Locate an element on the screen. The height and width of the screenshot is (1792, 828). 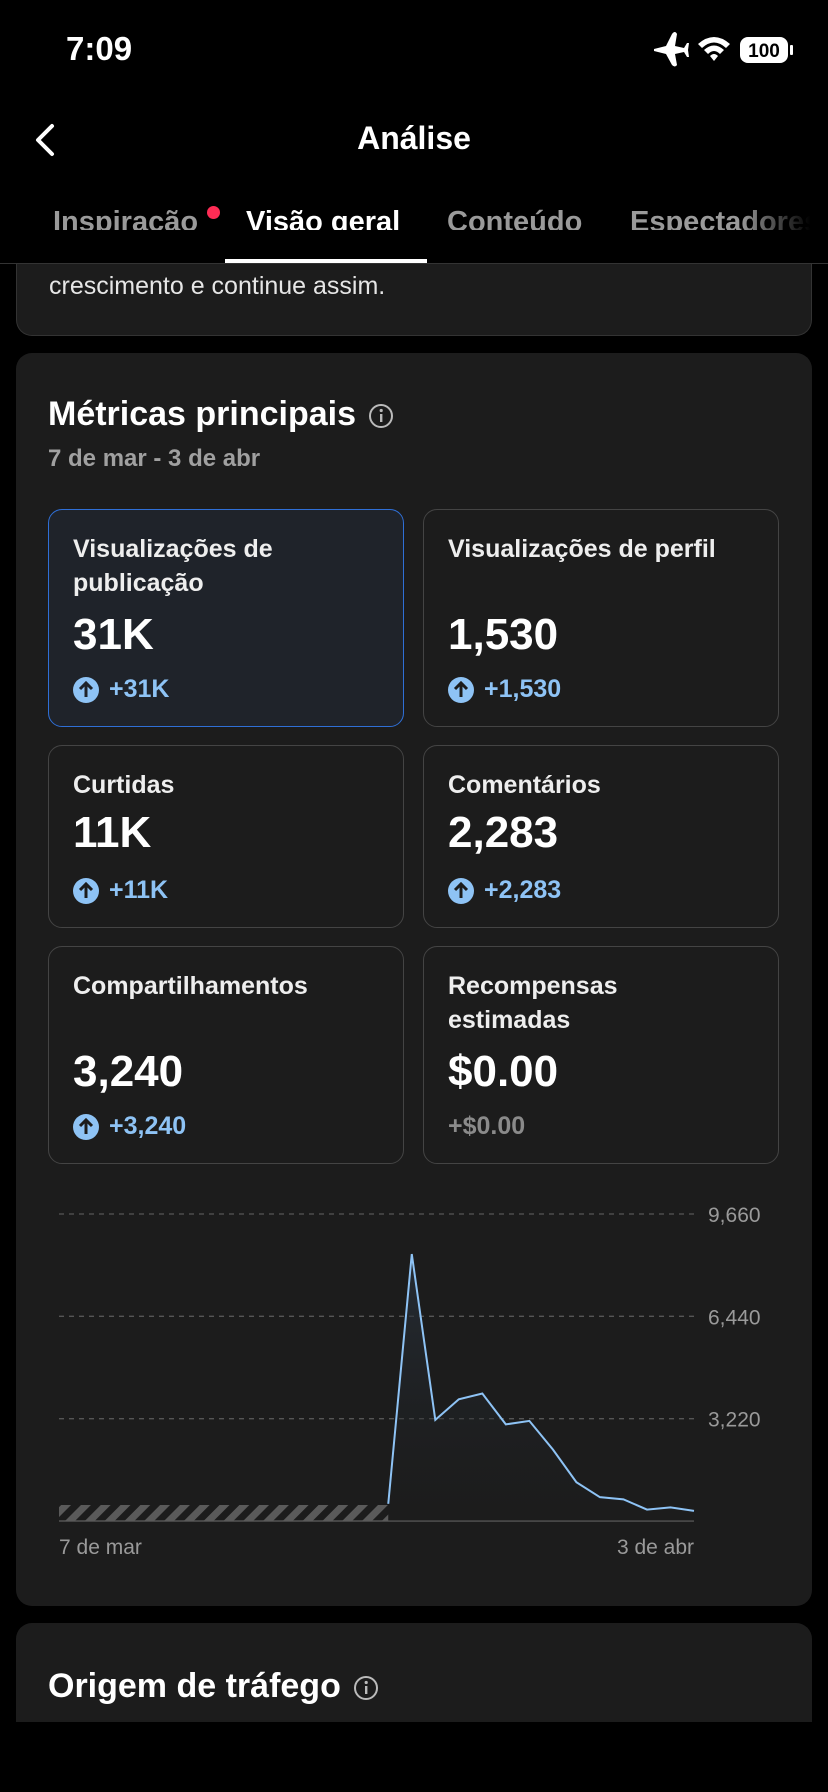
tile-change: +3,240 is located at coordinates (129, 1126).